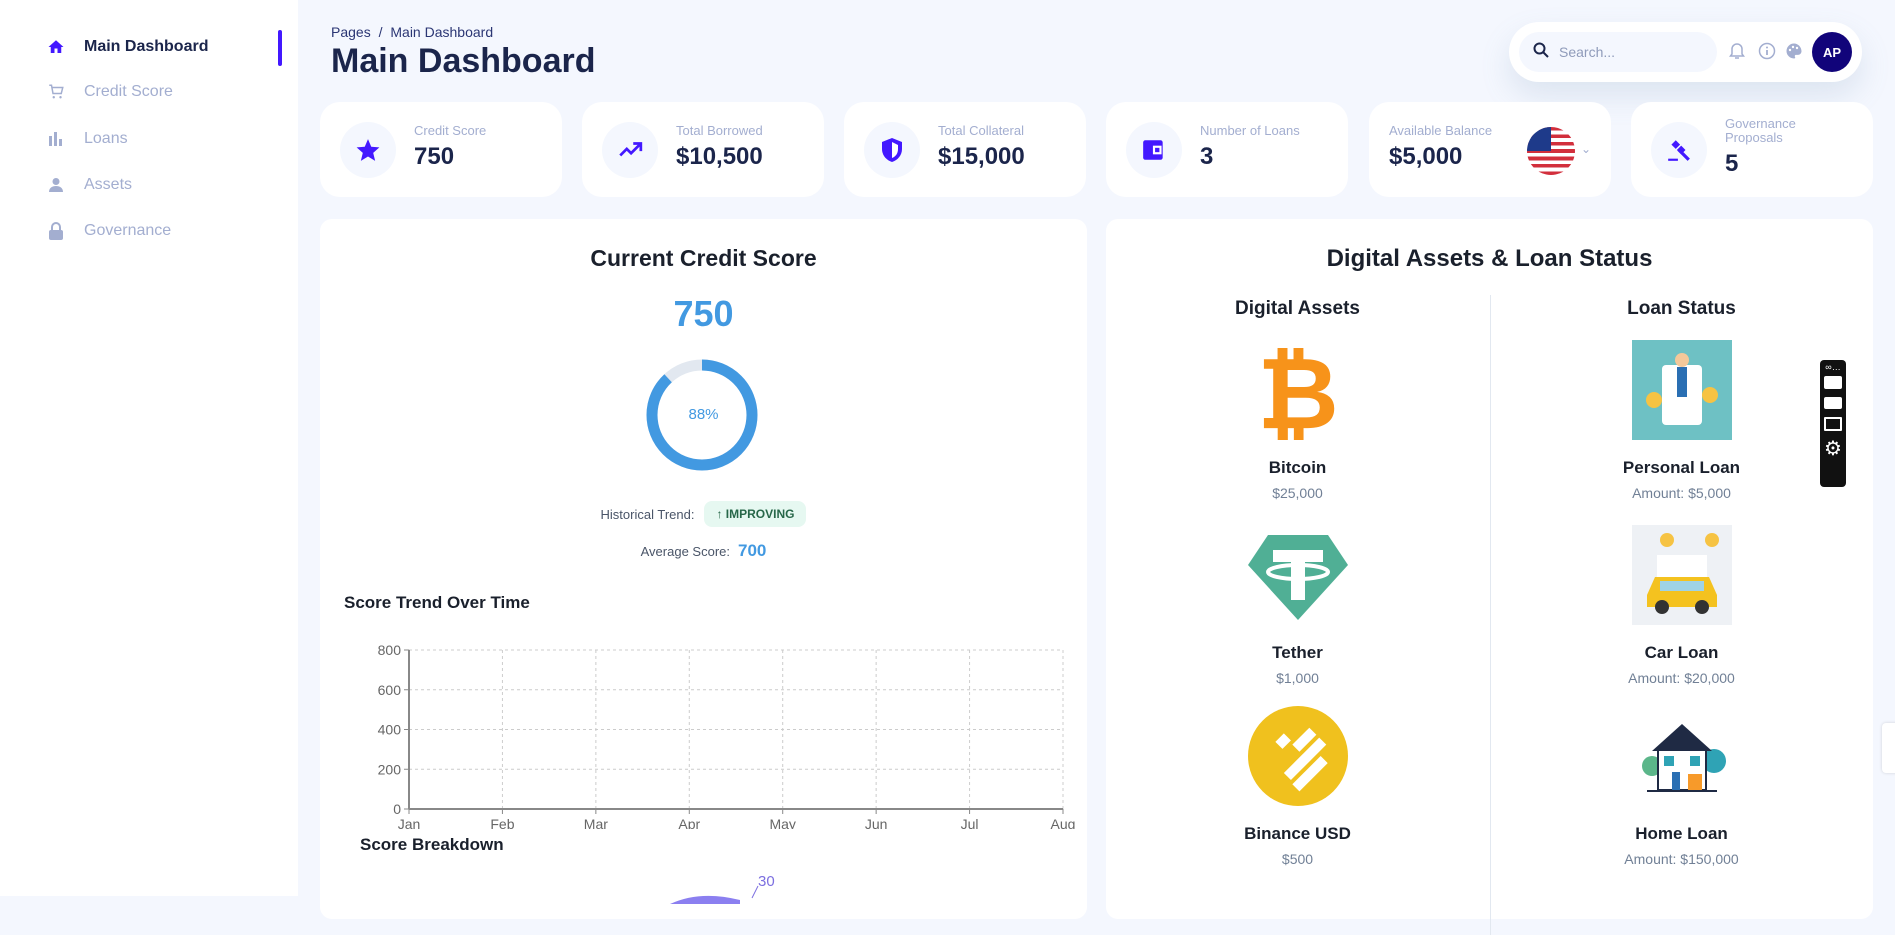 The width and height of the screenshot is (1895, 935). Describe the element at coordinates (432, 844) in the screenshot. I see `breakdown-title: Score Breakdown` at that location.